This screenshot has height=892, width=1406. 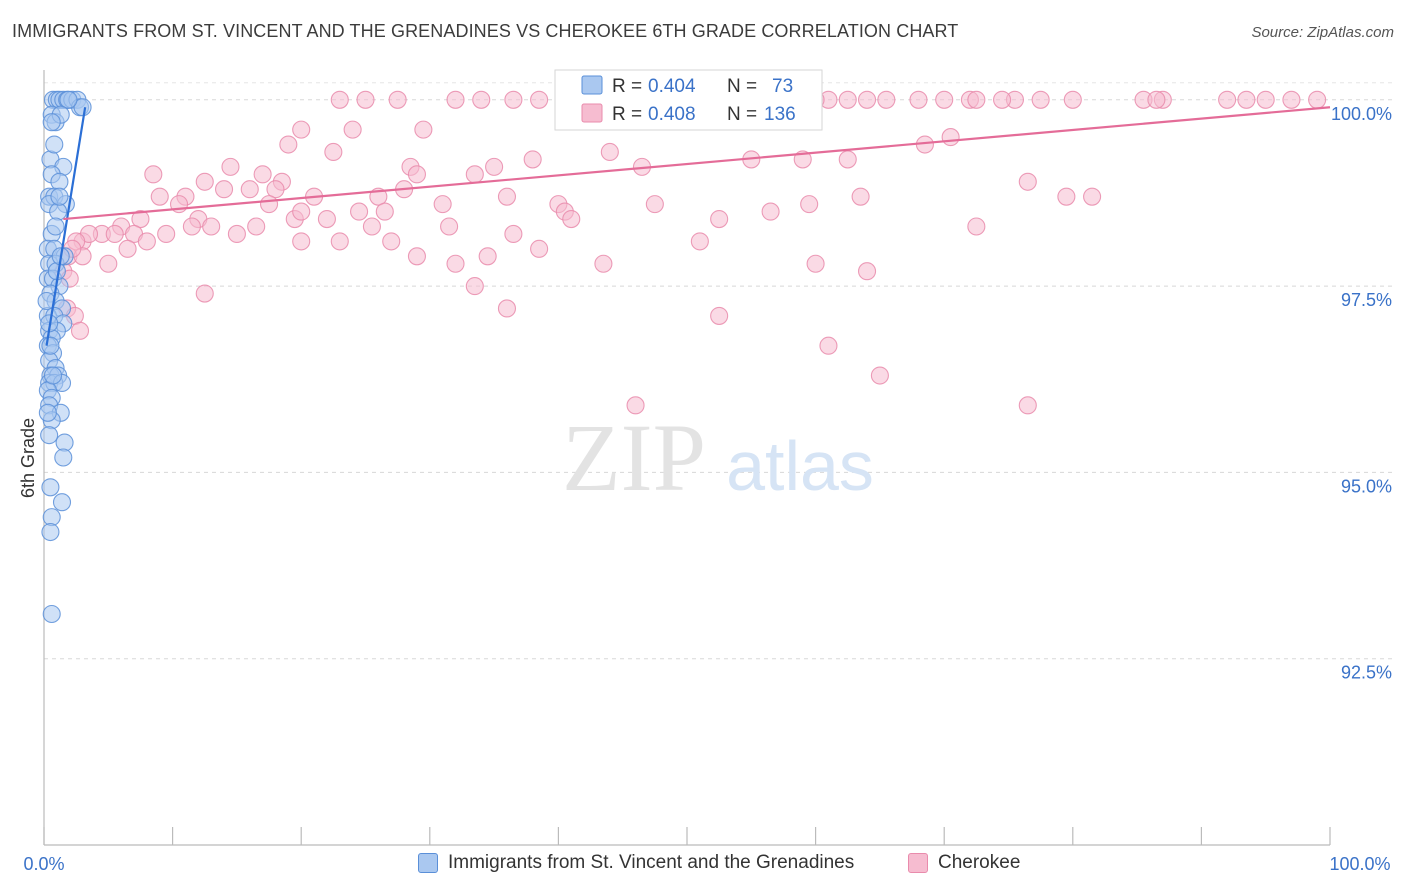 I want to click on y-tick-label: 95.0%, so click(x=1366, y=486).